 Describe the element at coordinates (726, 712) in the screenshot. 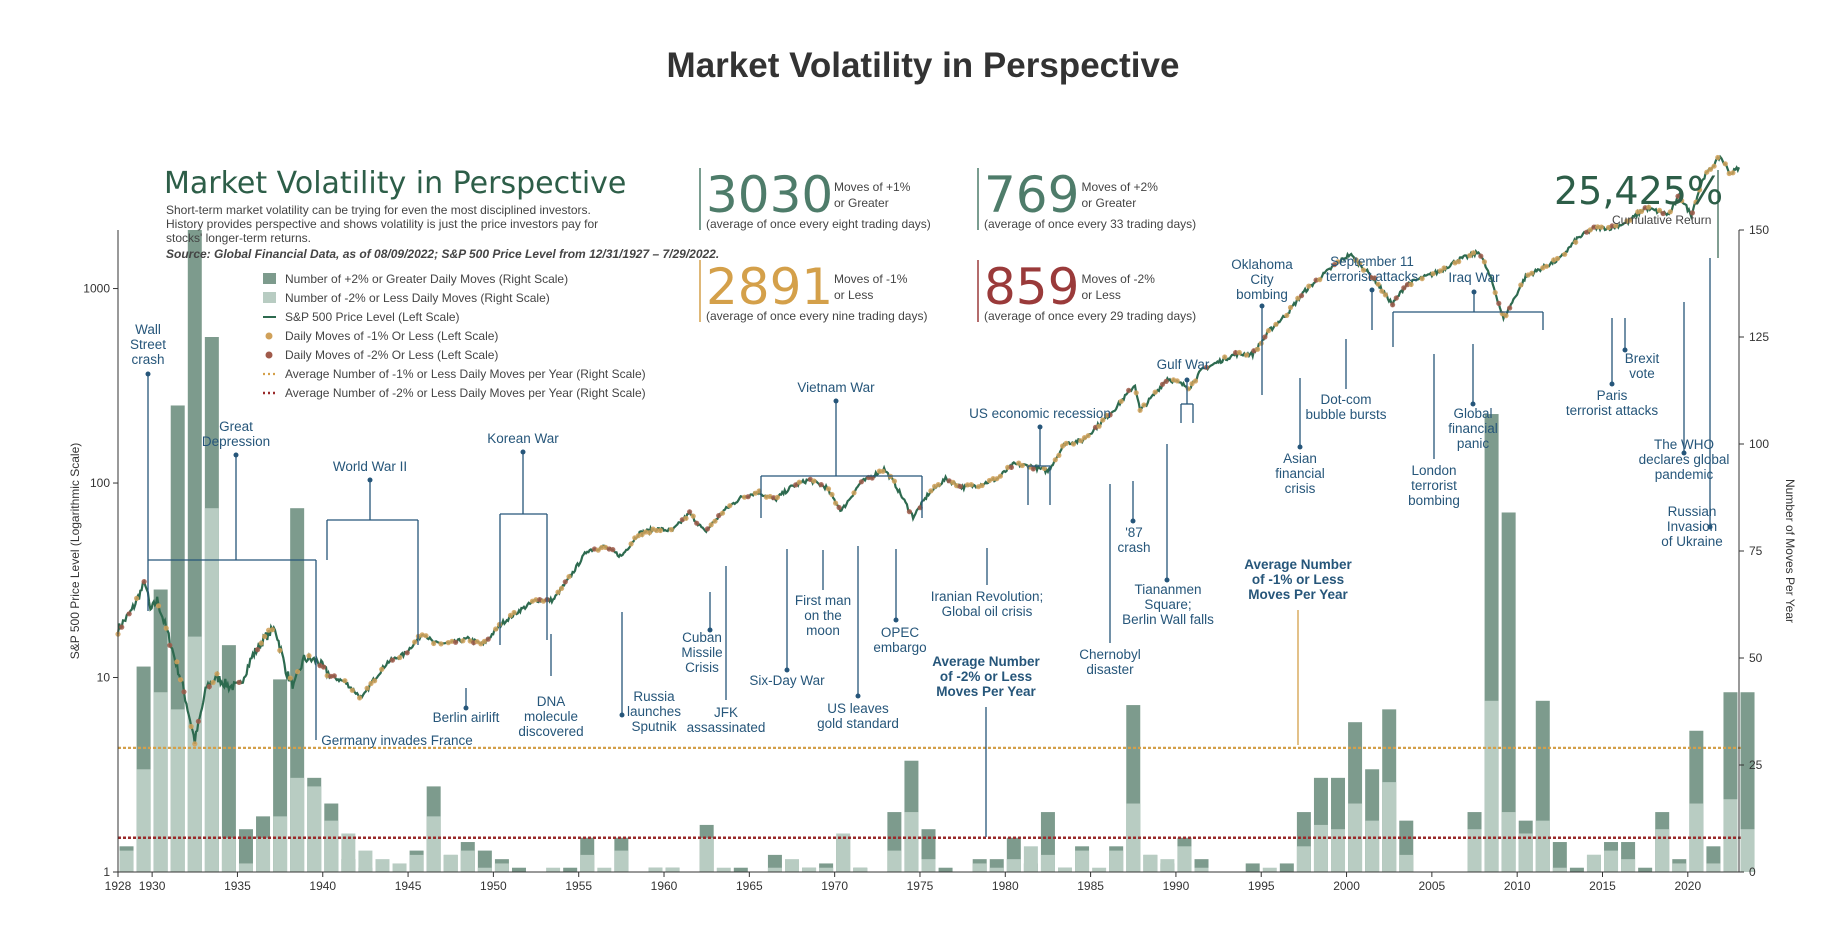

I see `ann-jfk: JFK` at that location.